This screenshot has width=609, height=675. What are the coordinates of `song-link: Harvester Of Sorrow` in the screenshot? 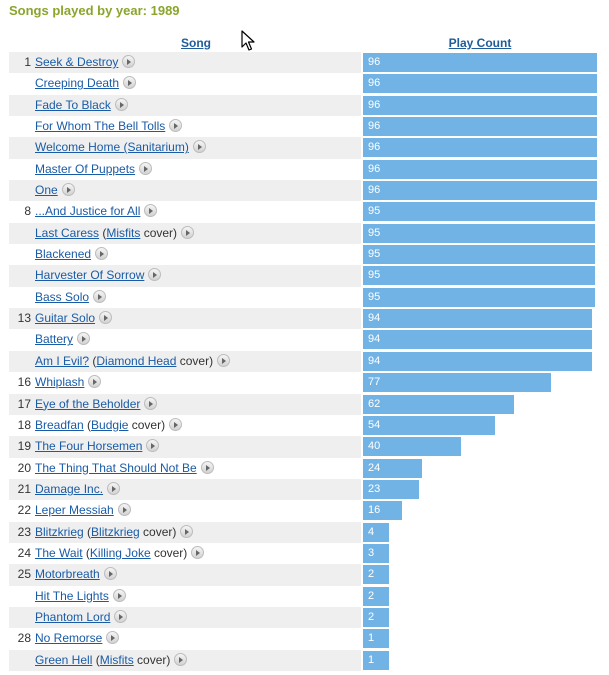 It's located at (90, 275).